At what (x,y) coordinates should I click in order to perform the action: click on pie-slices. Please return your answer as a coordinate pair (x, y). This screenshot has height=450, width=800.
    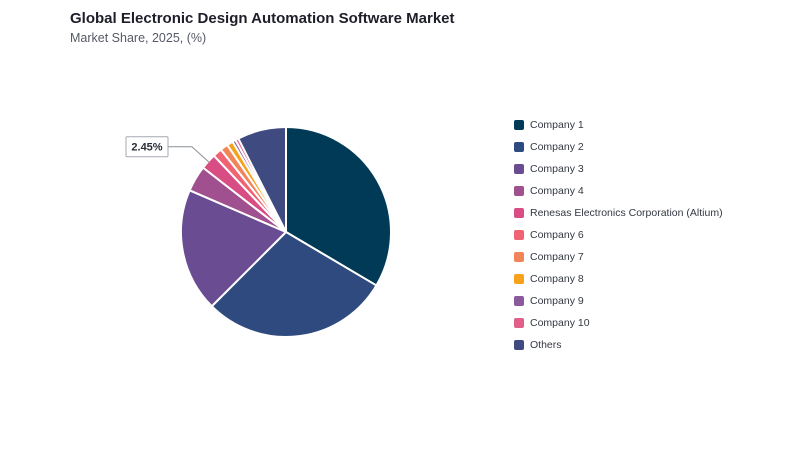
    Looking at the image, I should click on (286, 232).